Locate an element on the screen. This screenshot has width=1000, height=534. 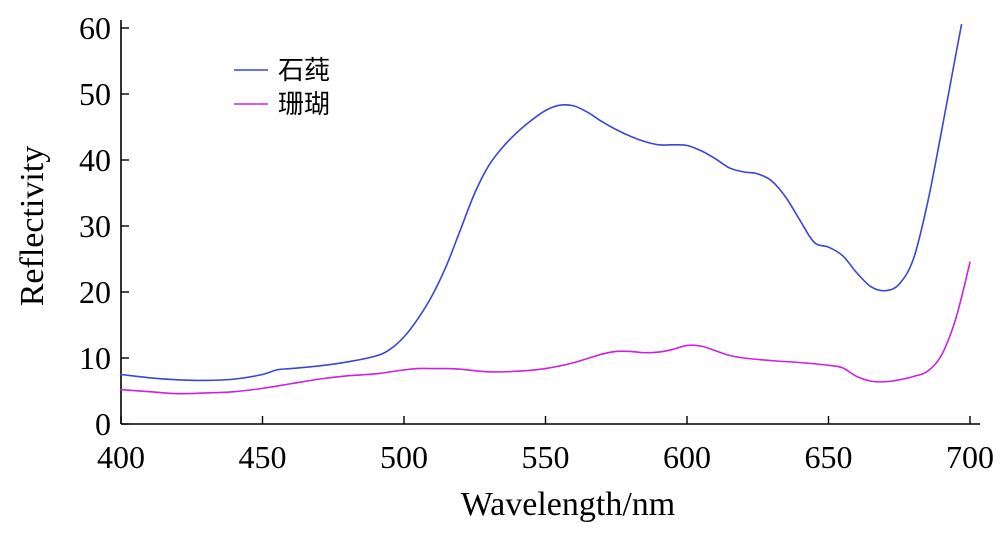
y-axis-title: Reflectivity is located at coordinates (32, 226).